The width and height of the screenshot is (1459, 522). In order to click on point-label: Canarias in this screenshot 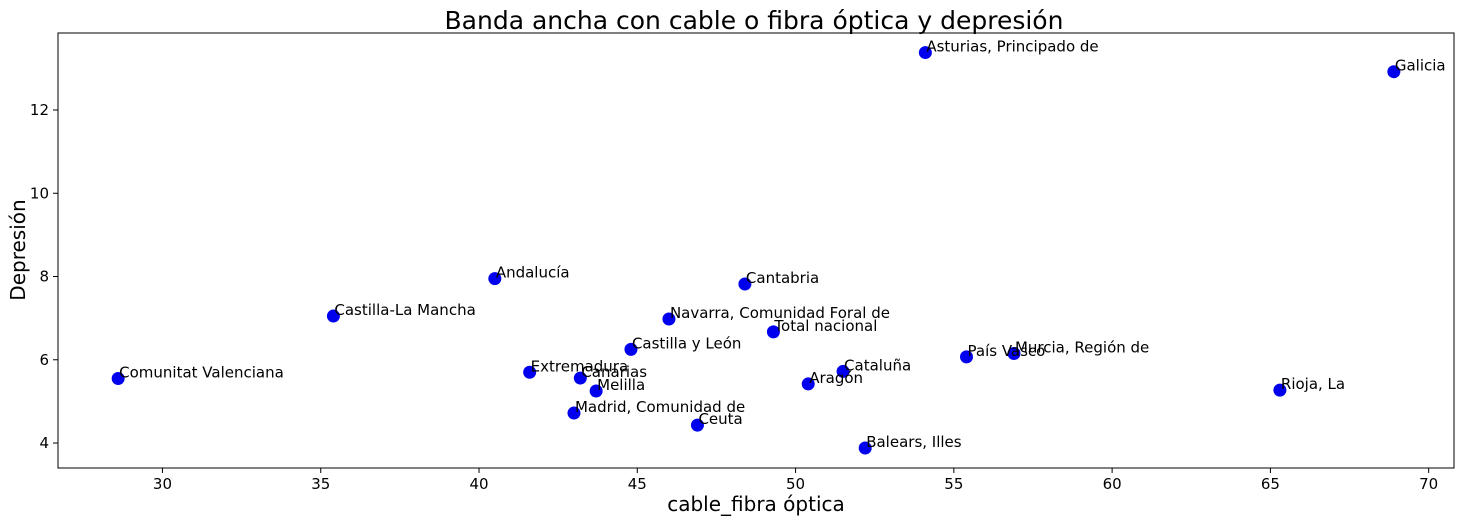, I will do `click(614, 372)`.